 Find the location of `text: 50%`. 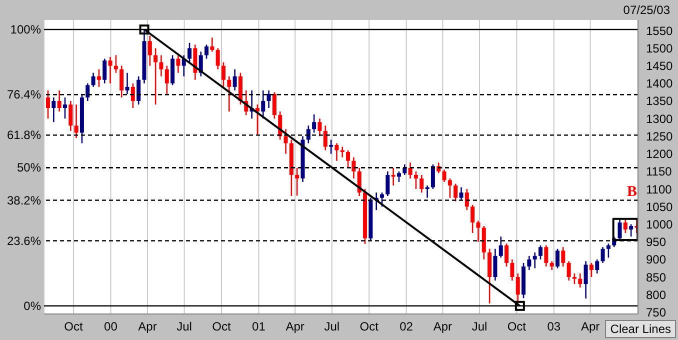

text: 50% is located at coordinates (29, 167).